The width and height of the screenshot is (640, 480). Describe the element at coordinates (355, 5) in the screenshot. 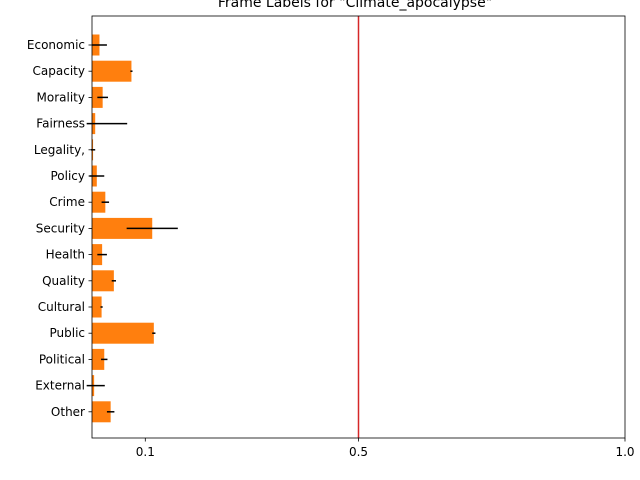

I see `chart-title: Frame Labels for "Climate_apocalypse"` at that location.